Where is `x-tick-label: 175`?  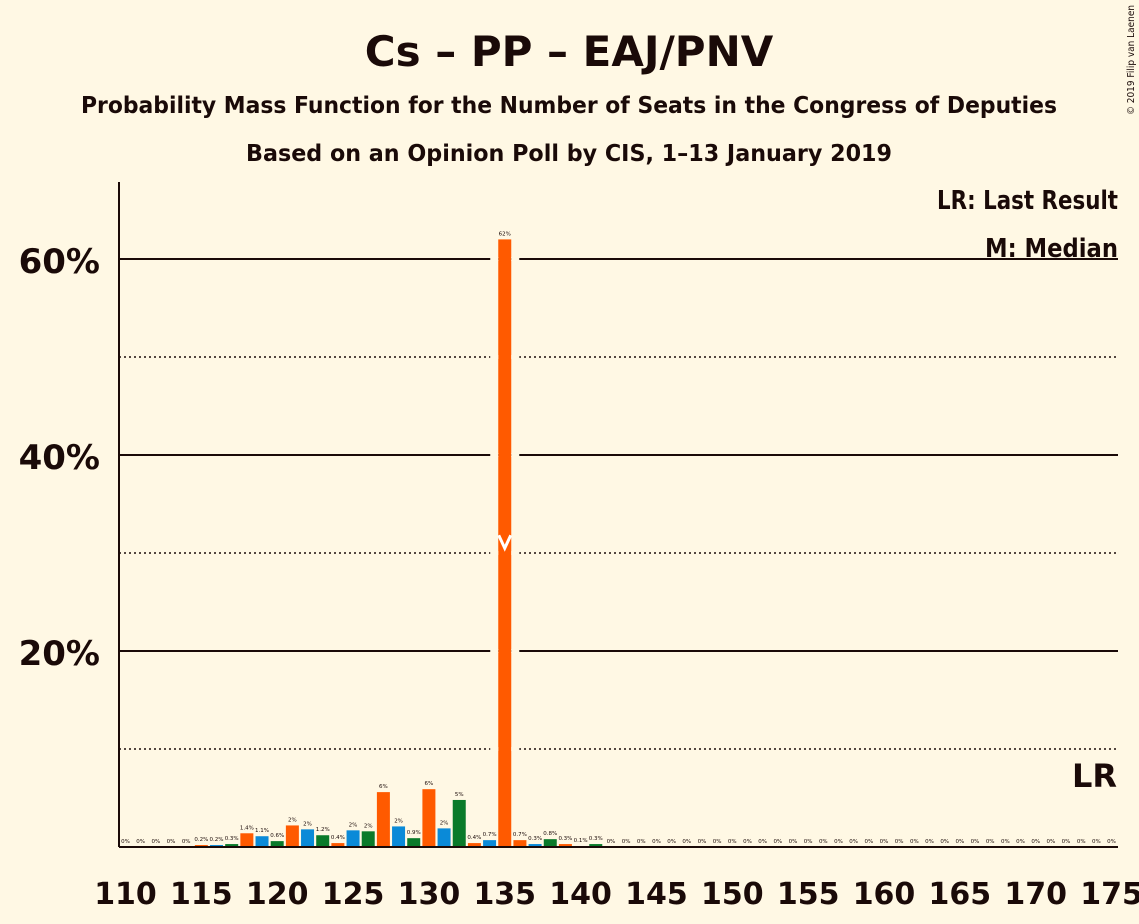 x-tick-label: 175 is located at coordinates (1109, 894).